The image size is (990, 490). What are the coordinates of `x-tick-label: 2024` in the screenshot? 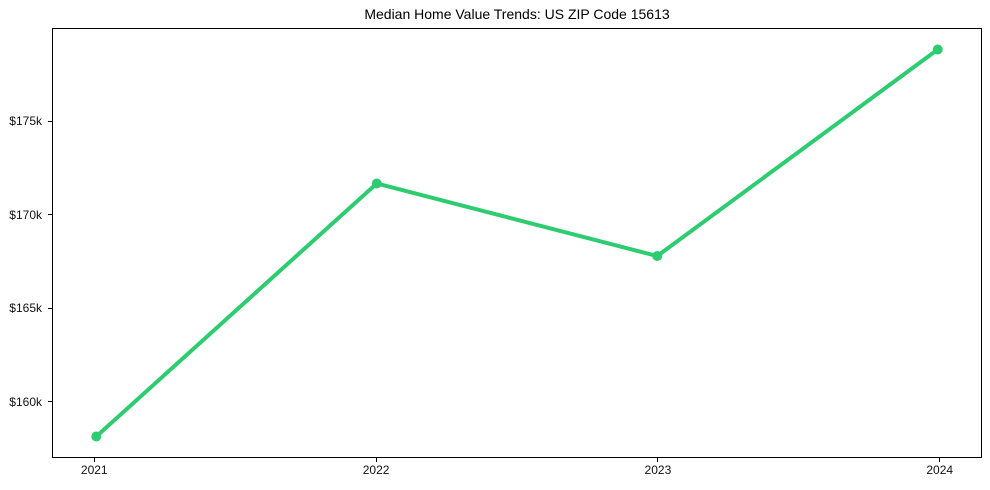 It's located at (940, 470).